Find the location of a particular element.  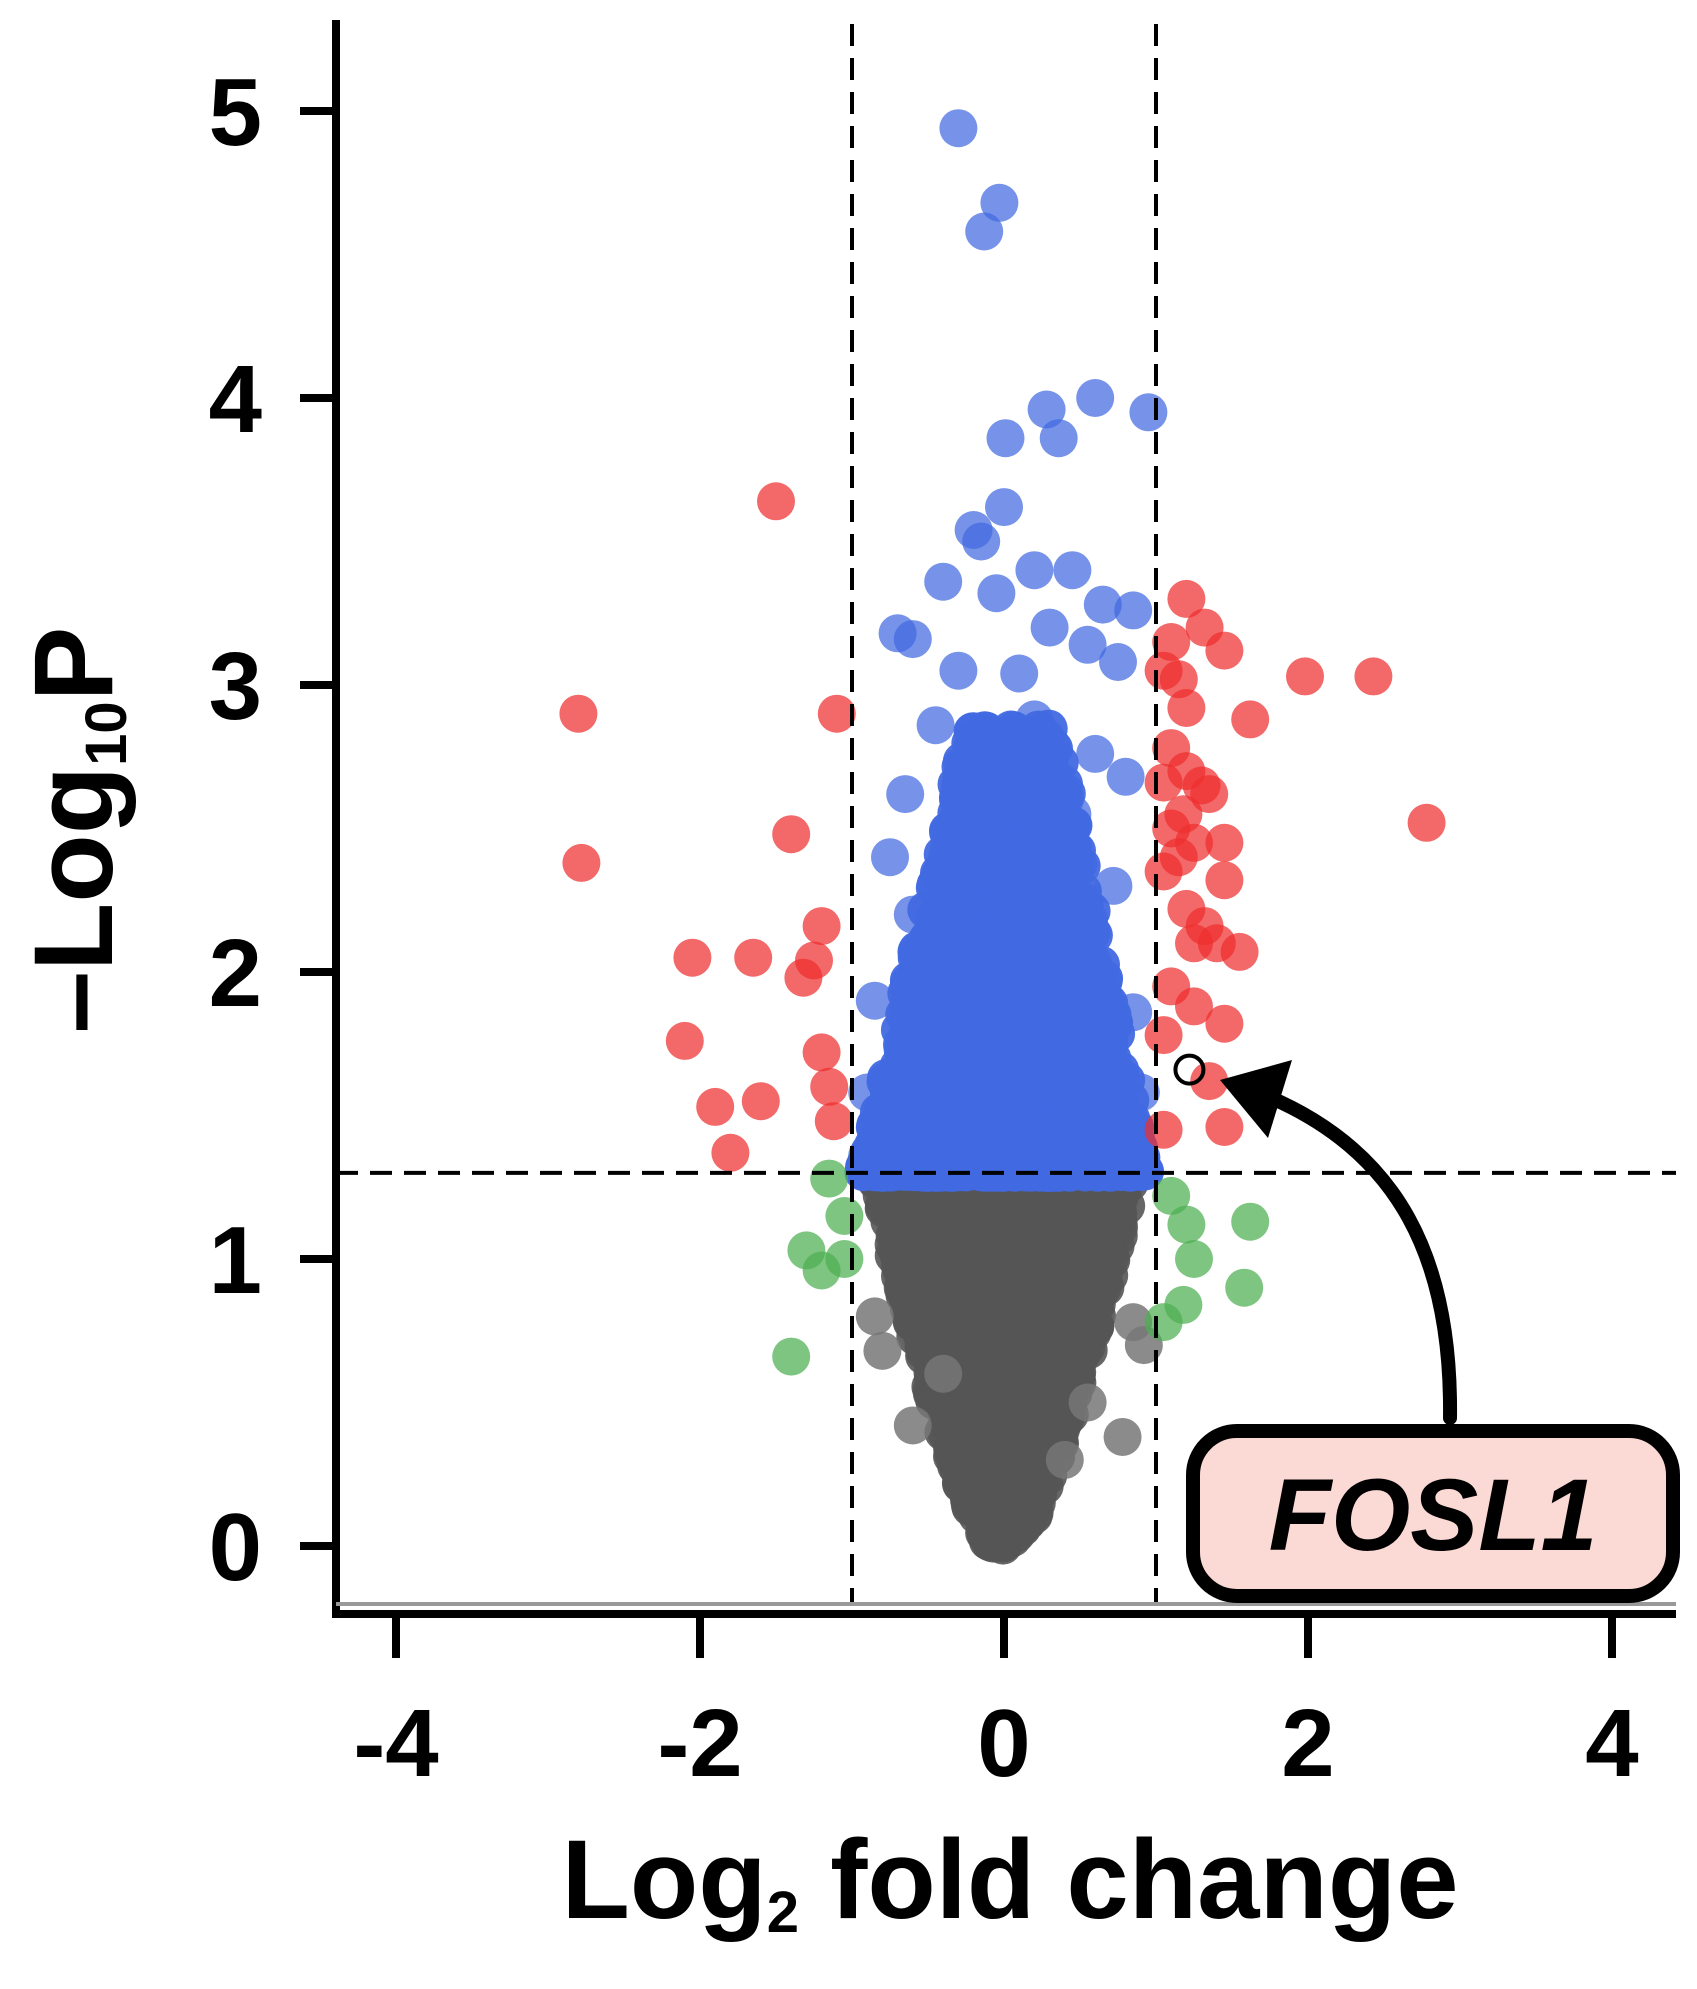

y-tick-label: 4 is located at coordinates (235, 399).